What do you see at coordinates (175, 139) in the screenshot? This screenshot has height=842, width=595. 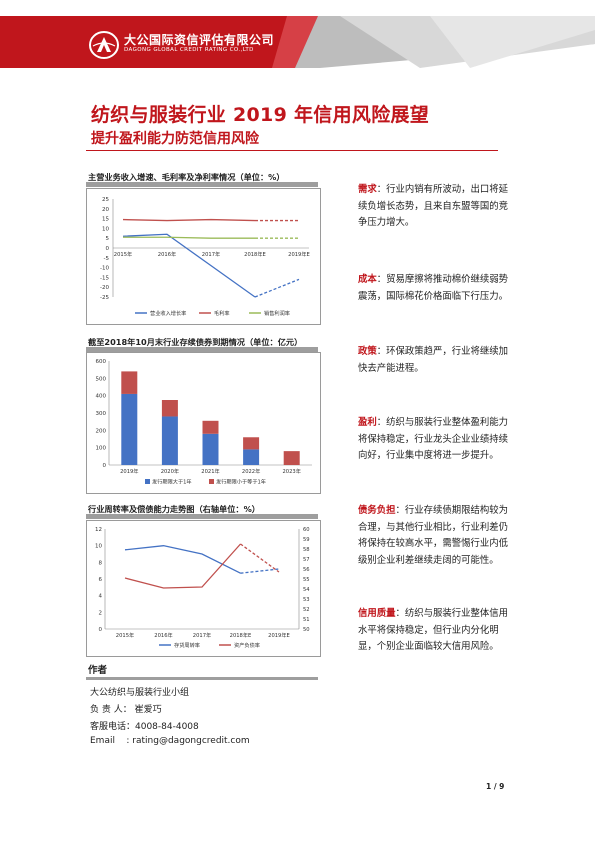 I see `report-subtitle: 提升盈利能力防范信用风险` at bounding box center [175, 139].